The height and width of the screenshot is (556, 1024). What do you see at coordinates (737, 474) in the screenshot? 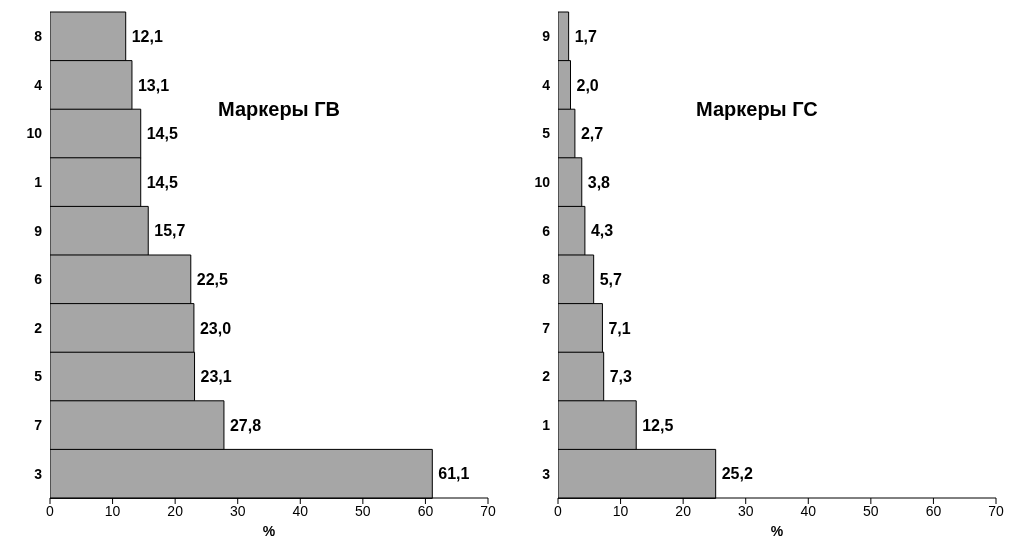
I see `data-label: 25,2` at bounding box center [737, 474].